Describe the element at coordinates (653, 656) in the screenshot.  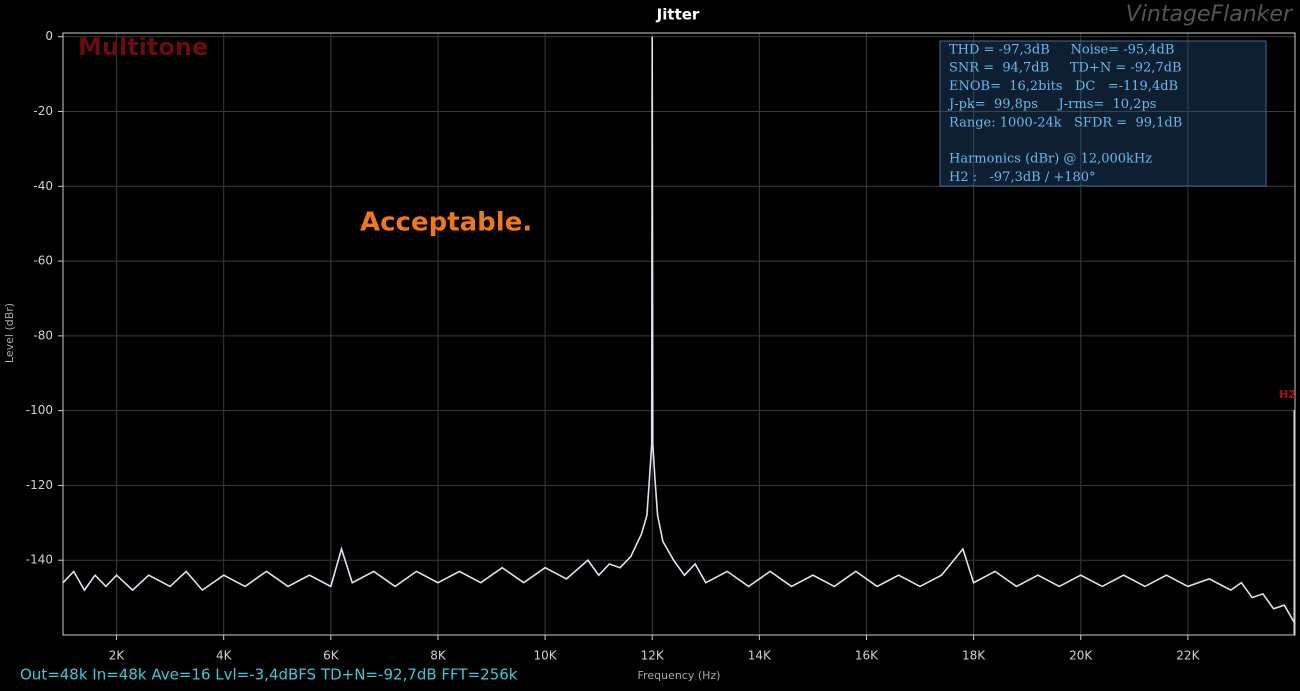
I see `x-tick-label: 12K` at that location.